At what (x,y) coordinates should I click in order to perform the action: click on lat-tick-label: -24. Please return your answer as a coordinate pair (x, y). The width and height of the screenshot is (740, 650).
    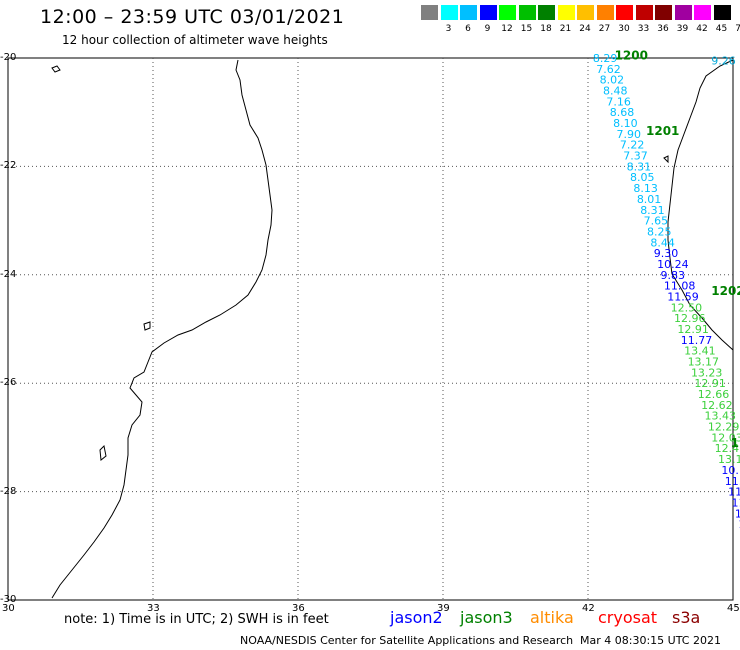
    Looking at the image, I should click on (8, 274).